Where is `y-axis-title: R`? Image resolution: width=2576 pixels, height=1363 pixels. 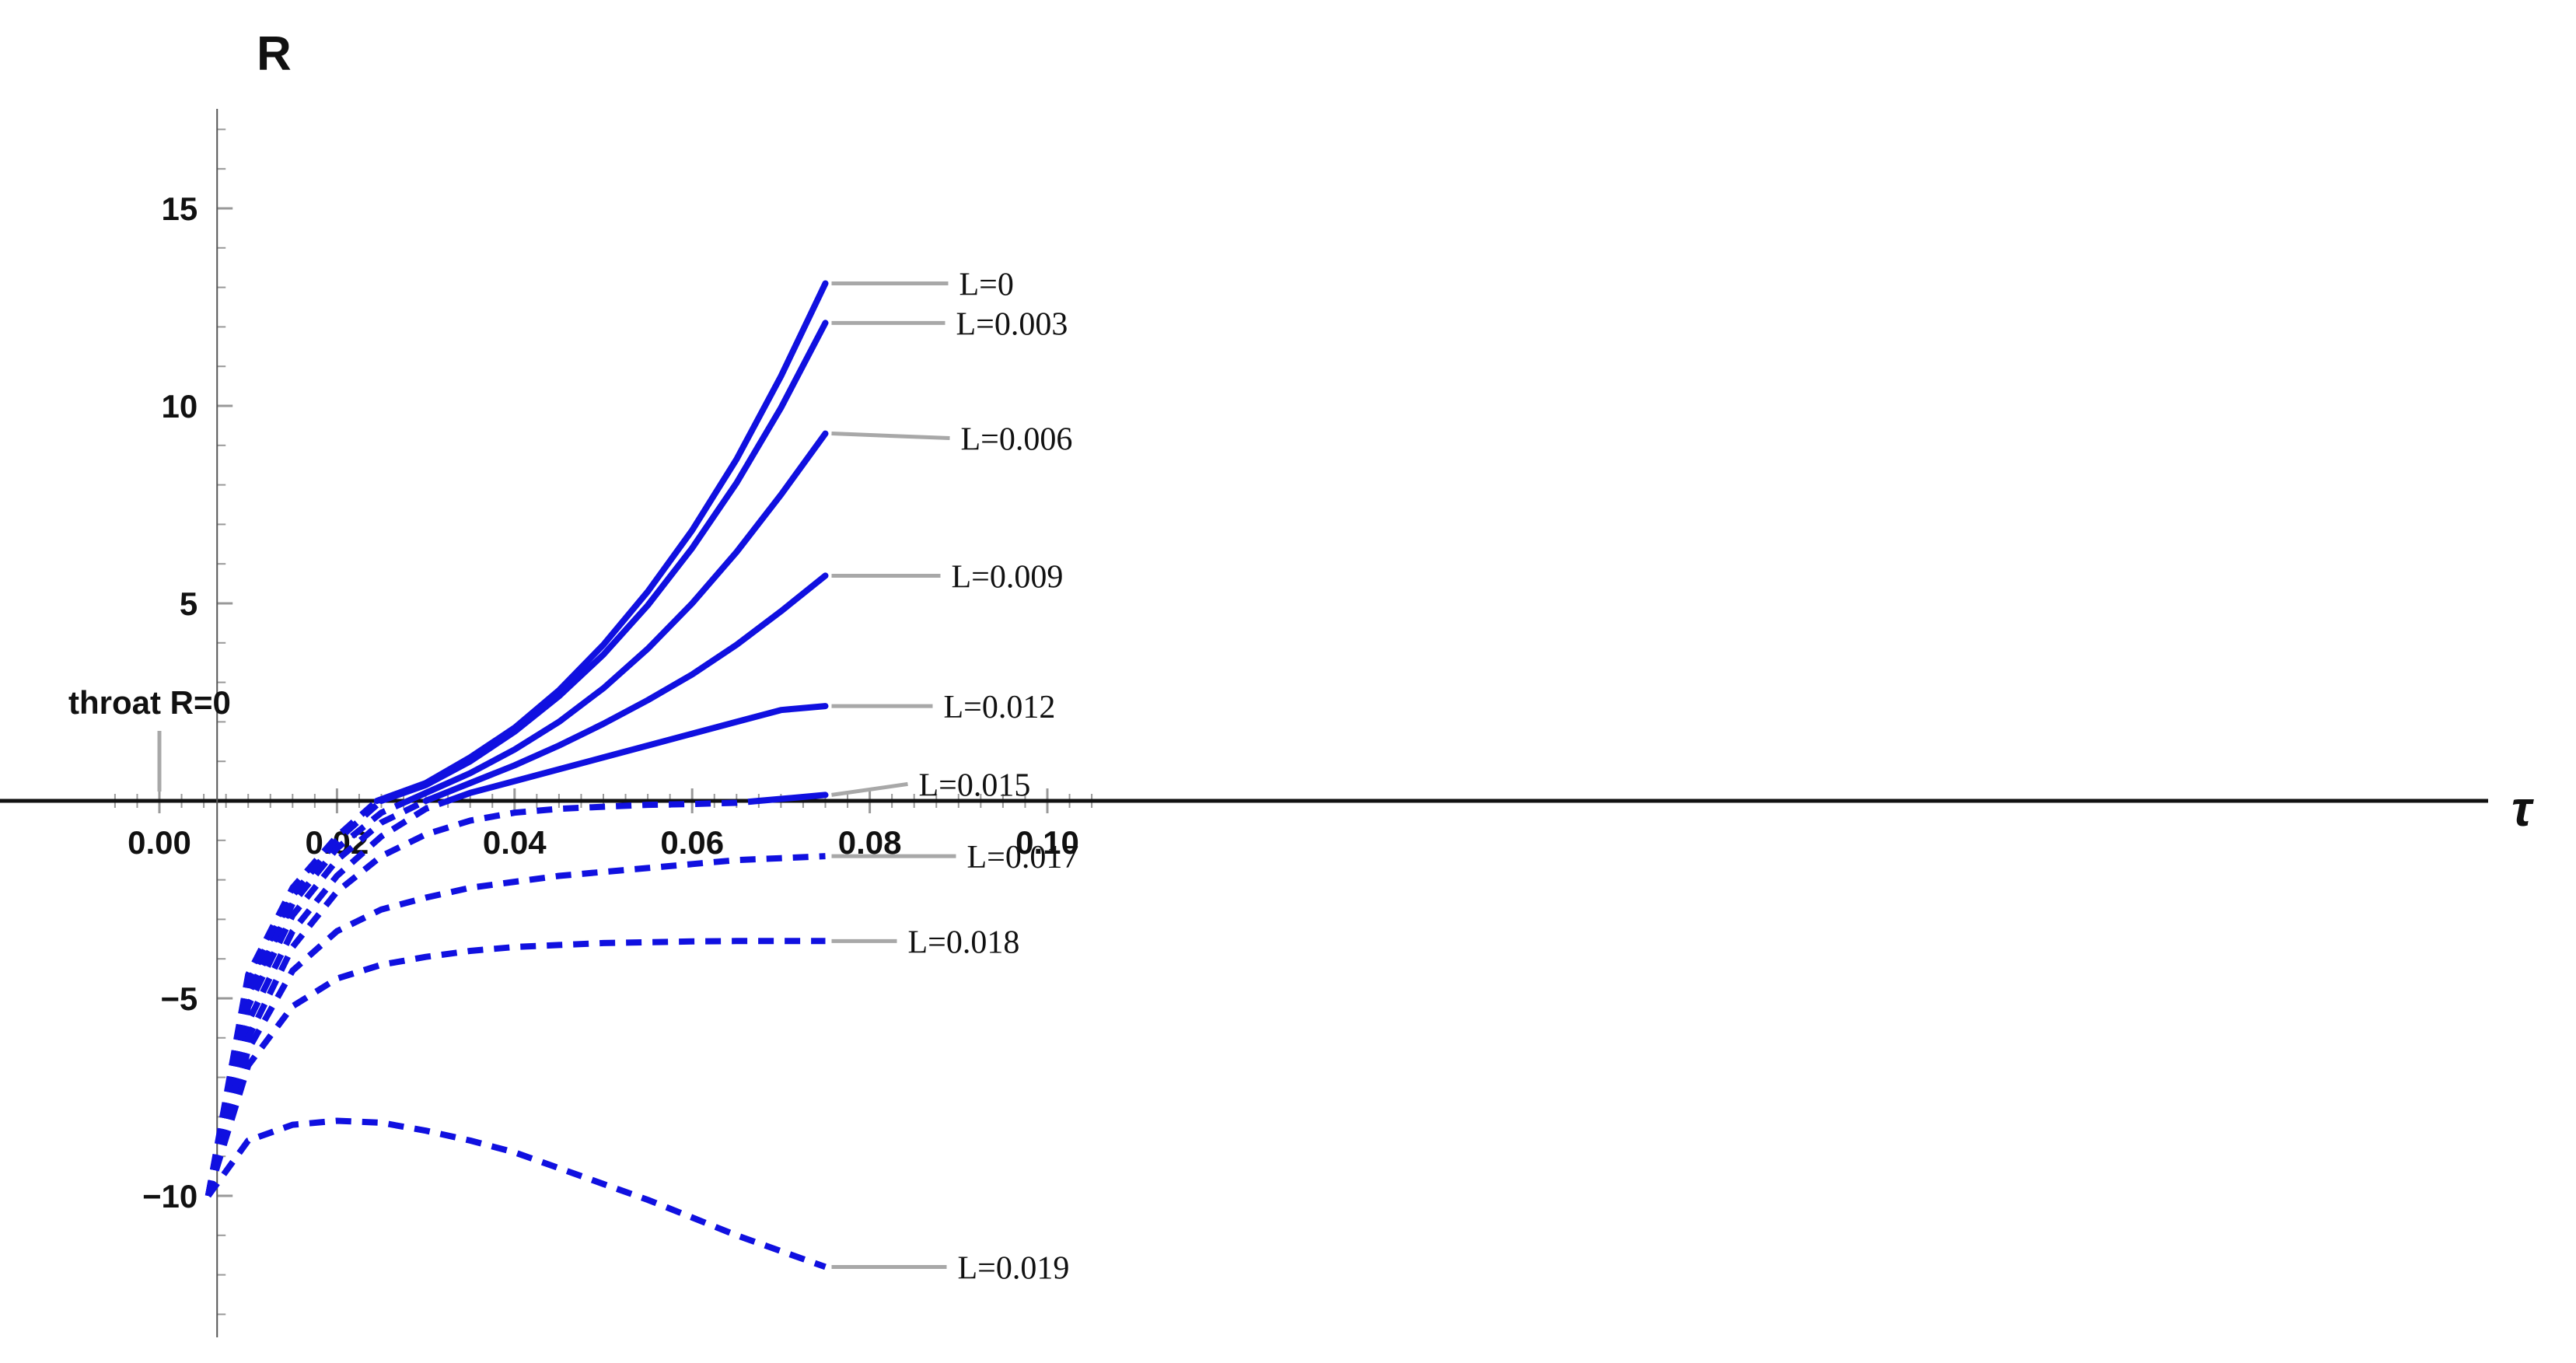
y-axis-title: R is located at coordinates (274, 54).